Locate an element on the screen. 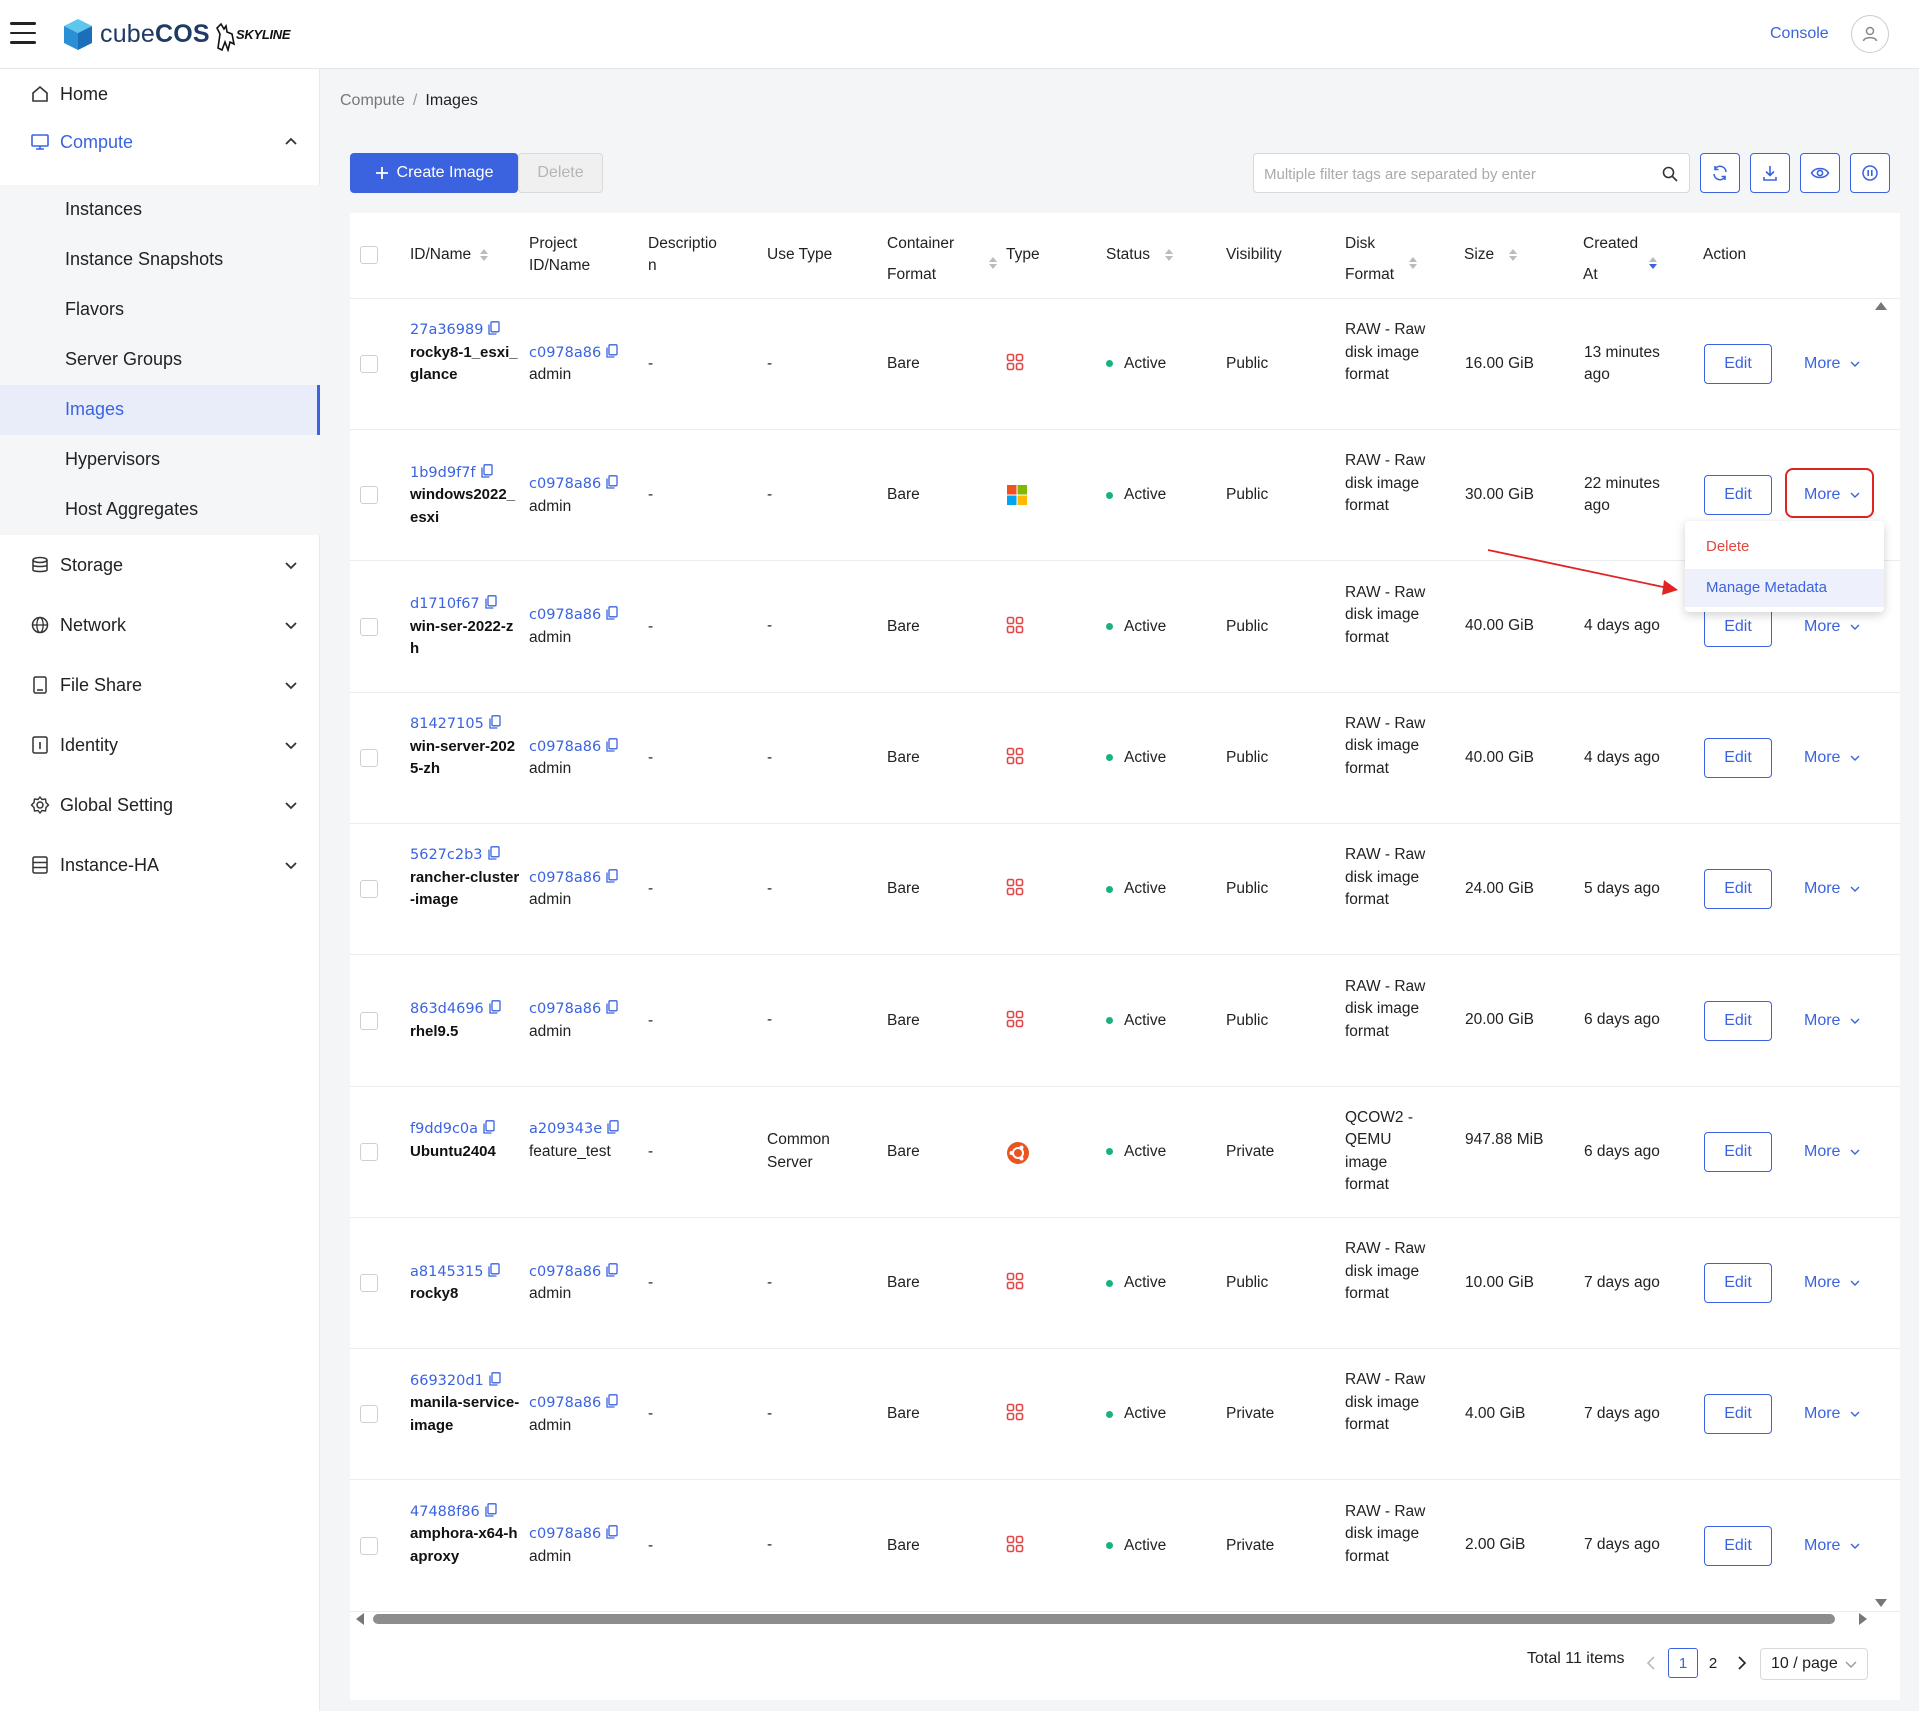 The image size is (1919, 1711). sidebar-item-instance-snapshots: Instance Snapshots is located at coordinates (160, 260).